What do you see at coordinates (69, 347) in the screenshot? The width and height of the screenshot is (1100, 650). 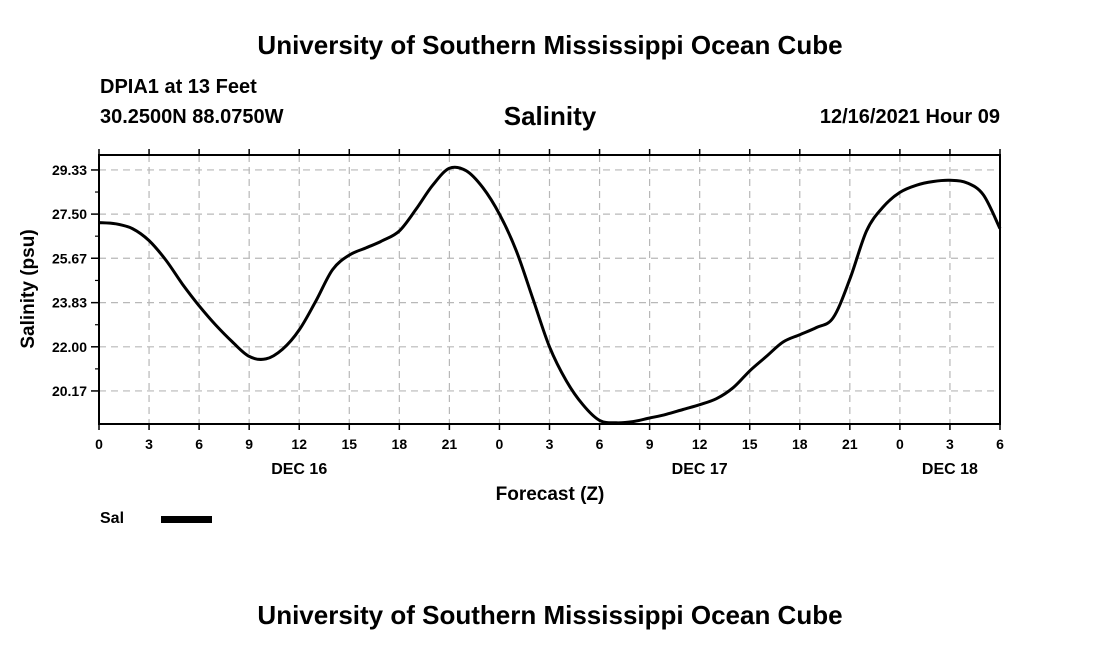 I see `y-tick-label: 22.00` at bounding box center [69, 347].